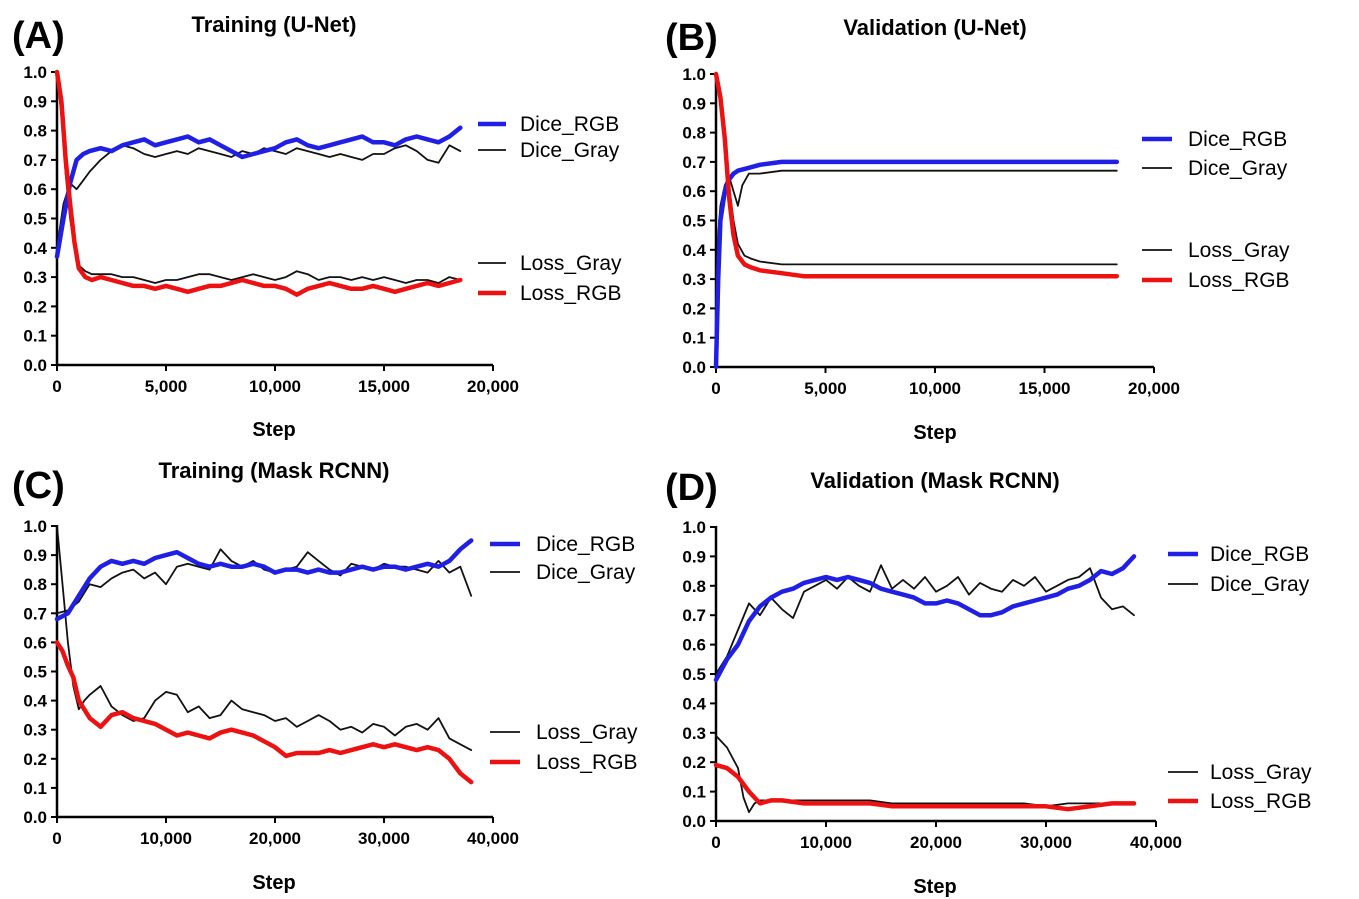 This screenshot has width=1359, height=899. Describe the element at coordinates (38, 36) in the screenshot. I see `panel-label: (A)` at that location.